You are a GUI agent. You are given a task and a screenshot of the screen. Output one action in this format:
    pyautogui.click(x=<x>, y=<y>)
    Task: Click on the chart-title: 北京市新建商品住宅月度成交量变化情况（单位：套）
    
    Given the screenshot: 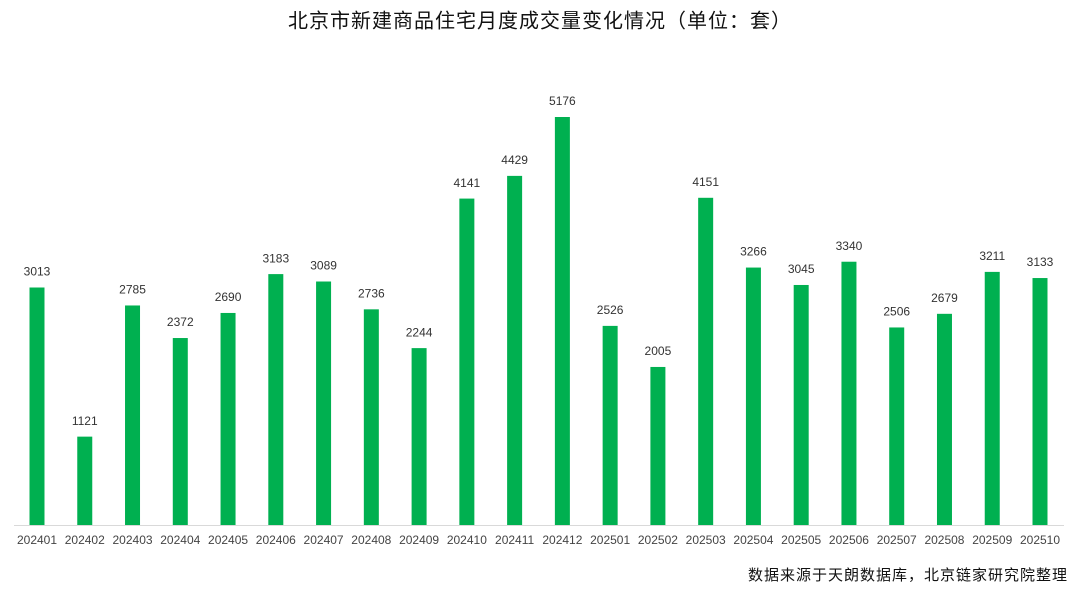 What is the action you would take?
    pyautogui.click(x=540, y=21)
    